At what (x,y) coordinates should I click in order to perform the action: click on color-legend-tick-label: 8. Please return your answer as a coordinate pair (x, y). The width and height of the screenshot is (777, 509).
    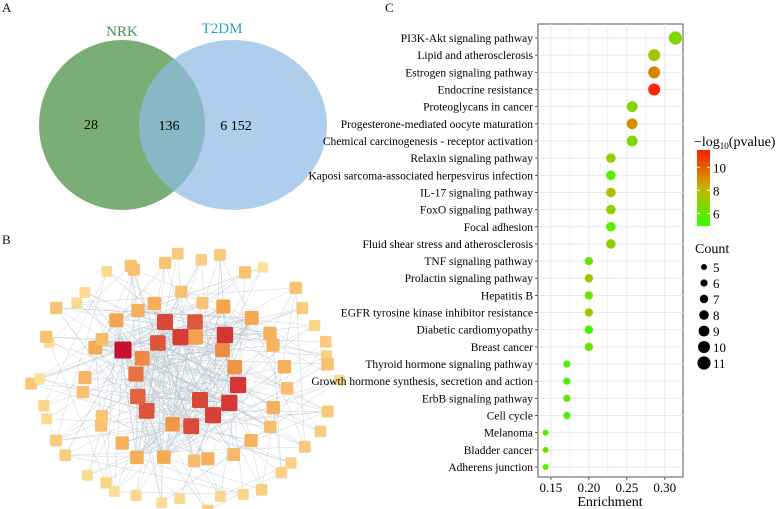
    Looking at the image, I should click on (716, 190).